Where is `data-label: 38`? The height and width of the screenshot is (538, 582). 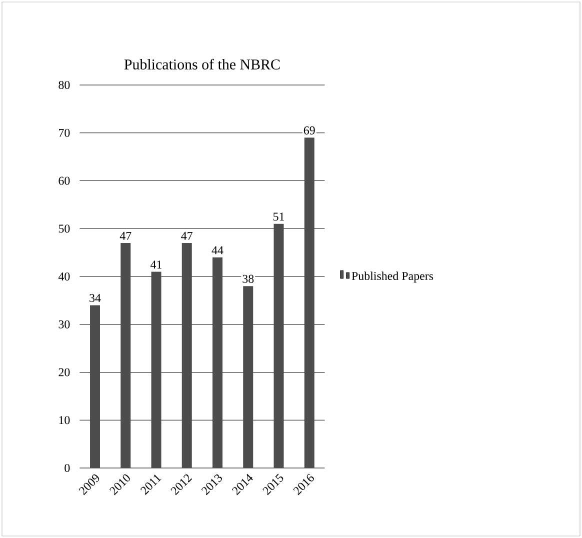
data-label: 38 is located at coordinates (248, 278).